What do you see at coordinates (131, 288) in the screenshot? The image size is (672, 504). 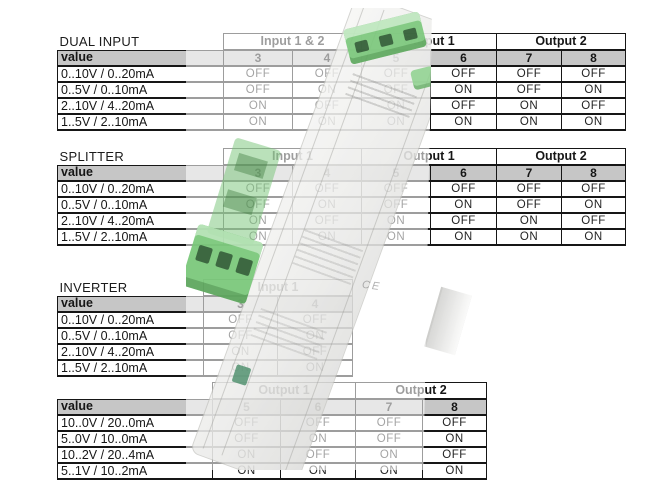 I see `table-title-cell: INVERTER` at bounding box center [131, 288].